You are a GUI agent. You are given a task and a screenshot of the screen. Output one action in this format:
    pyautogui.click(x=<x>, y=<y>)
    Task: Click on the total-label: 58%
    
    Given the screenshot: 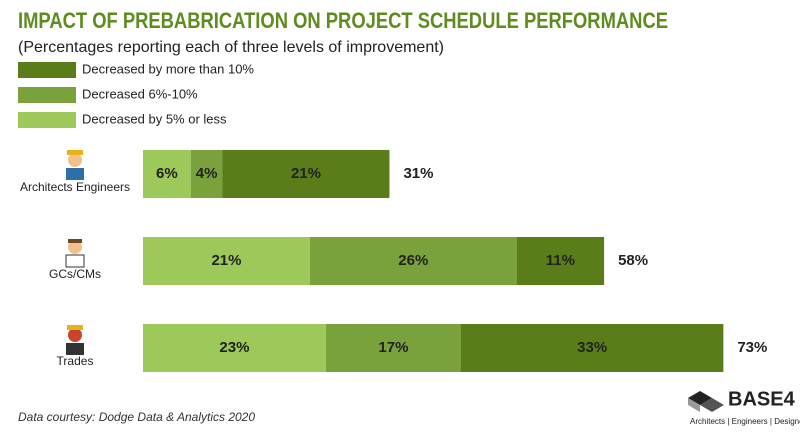 What is the action you would take?
    pyautogui.click(x=633, y=260)
    